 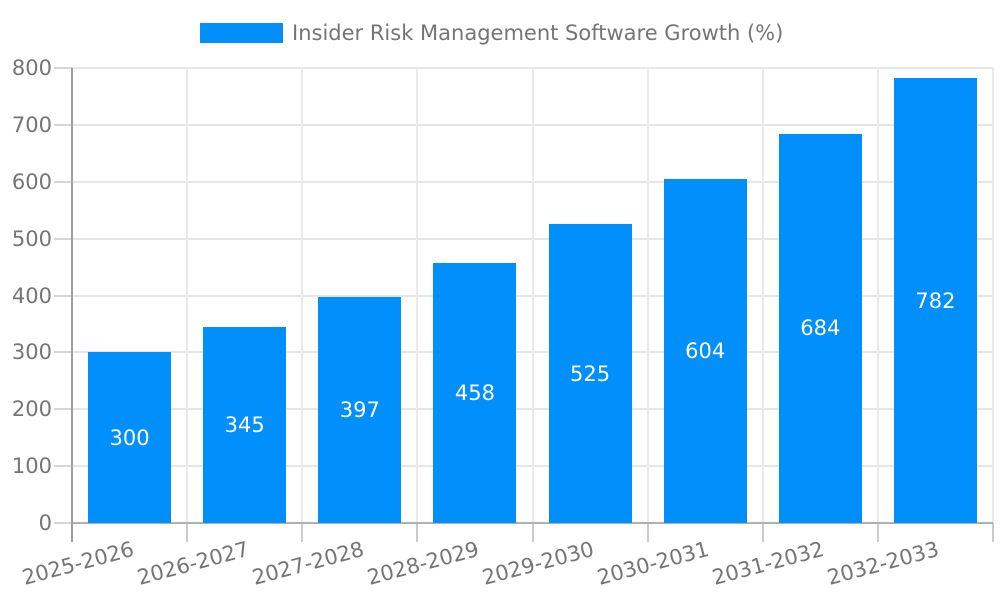 I want to click on bar-value-label: 345, so click(x=244, y=424).